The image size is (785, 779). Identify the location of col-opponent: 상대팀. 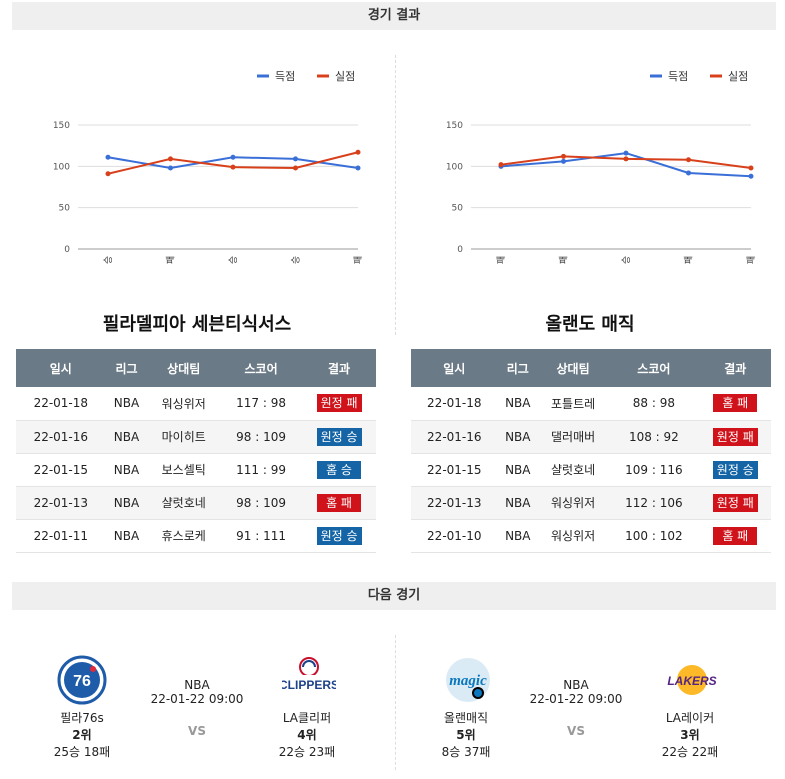
(184, 368).